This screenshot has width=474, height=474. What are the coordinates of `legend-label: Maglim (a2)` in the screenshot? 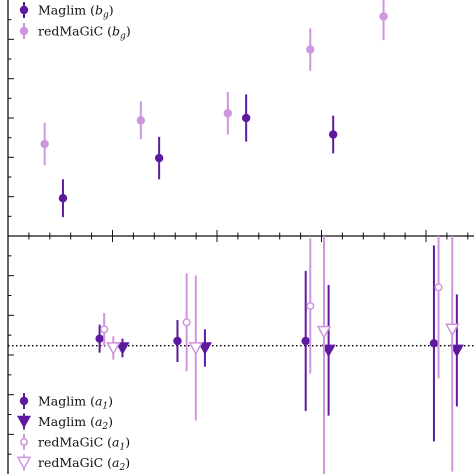 It's located at (75, 423).